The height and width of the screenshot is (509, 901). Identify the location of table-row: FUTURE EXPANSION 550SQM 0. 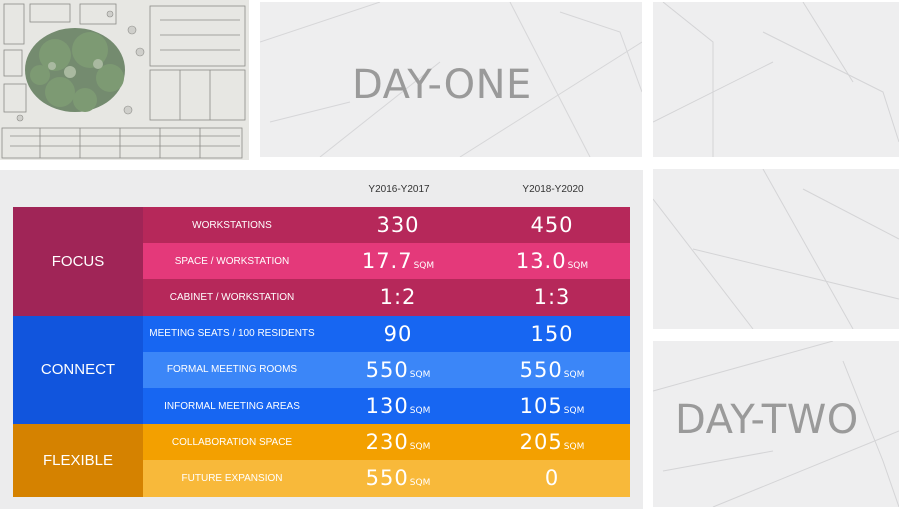
(386, 478).